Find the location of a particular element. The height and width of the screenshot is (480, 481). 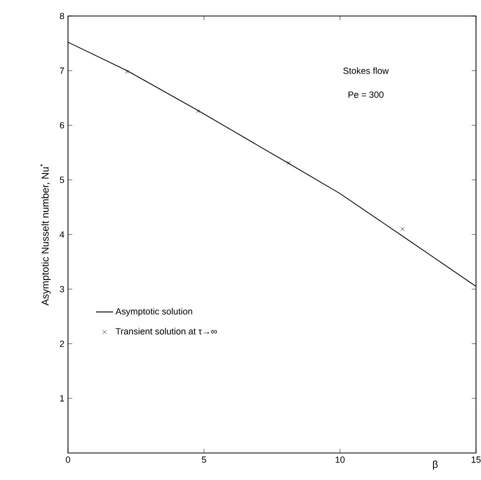

annotation: Pe = 300 is located at coordinates (366, 94).